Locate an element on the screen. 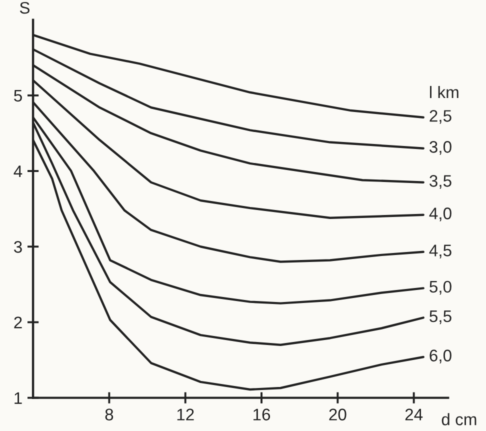 This screenshot has height=431, width=486. series-label: 4,5 is located at coordinates (440, 251).